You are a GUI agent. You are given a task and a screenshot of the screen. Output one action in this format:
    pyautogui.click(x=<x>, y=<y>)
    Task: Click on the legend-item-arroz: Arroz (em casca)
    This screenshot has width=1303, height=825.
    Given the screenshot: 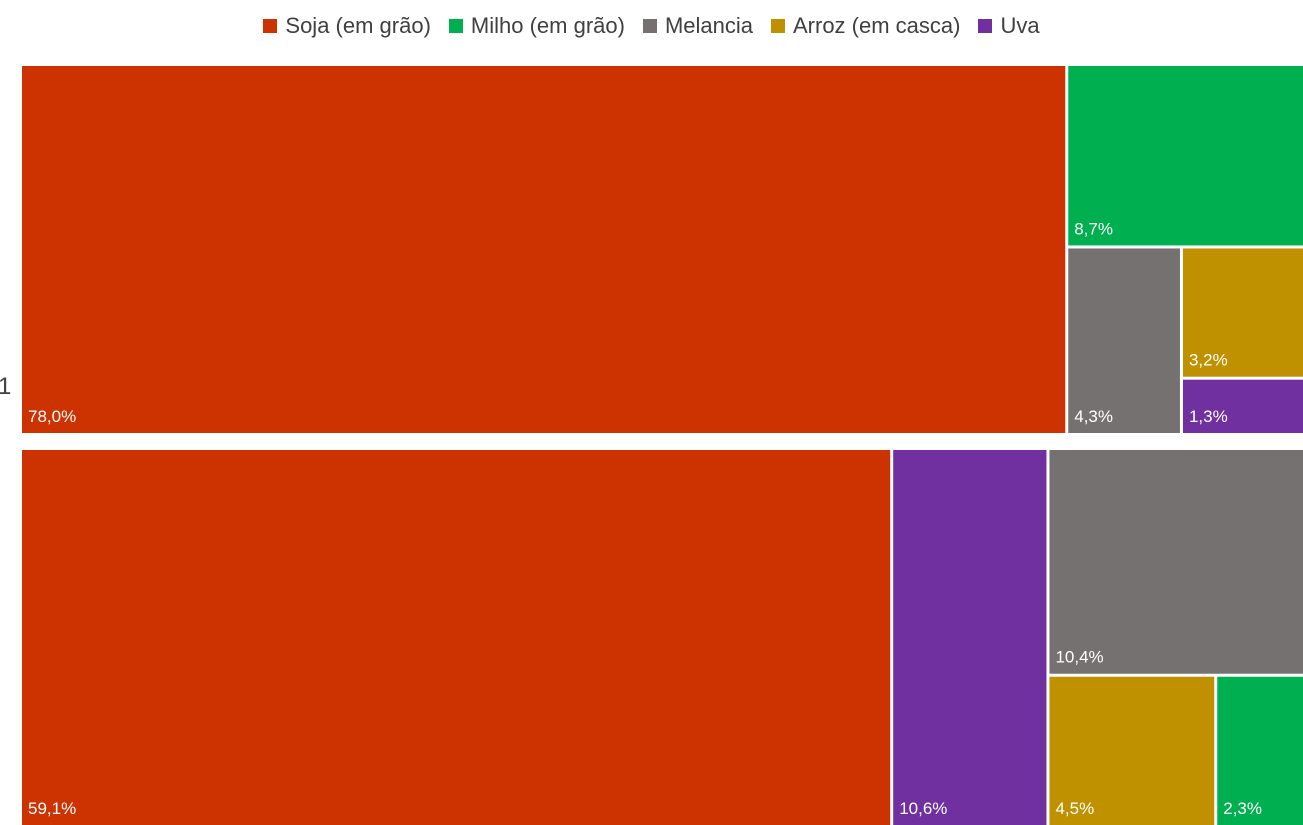 What is the action you would take?
    pyautogui.click(x=865, y=26)
    